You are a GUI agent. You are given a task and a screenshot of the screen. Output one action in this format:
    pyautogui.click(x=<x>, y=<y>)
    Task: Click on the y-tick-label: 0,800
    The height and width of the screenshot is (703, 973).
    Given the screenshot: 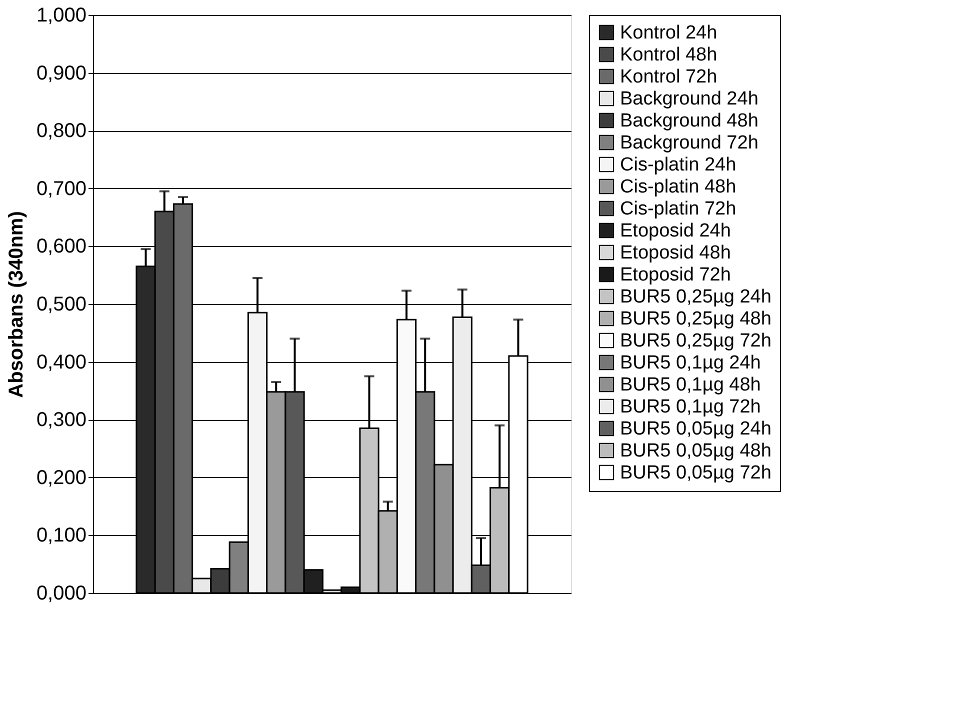 What is the action you would take?
    pyautogui.click(x=61, y=131)
    